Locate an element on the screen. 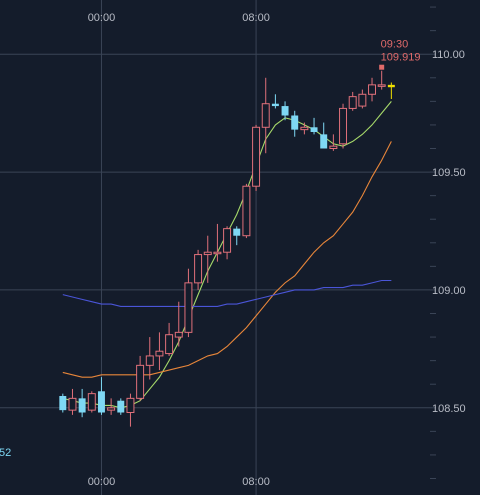 The width and height of the screenshot is (480, 495). annotation-time: 09:30 is located at coordinates (395, 45).